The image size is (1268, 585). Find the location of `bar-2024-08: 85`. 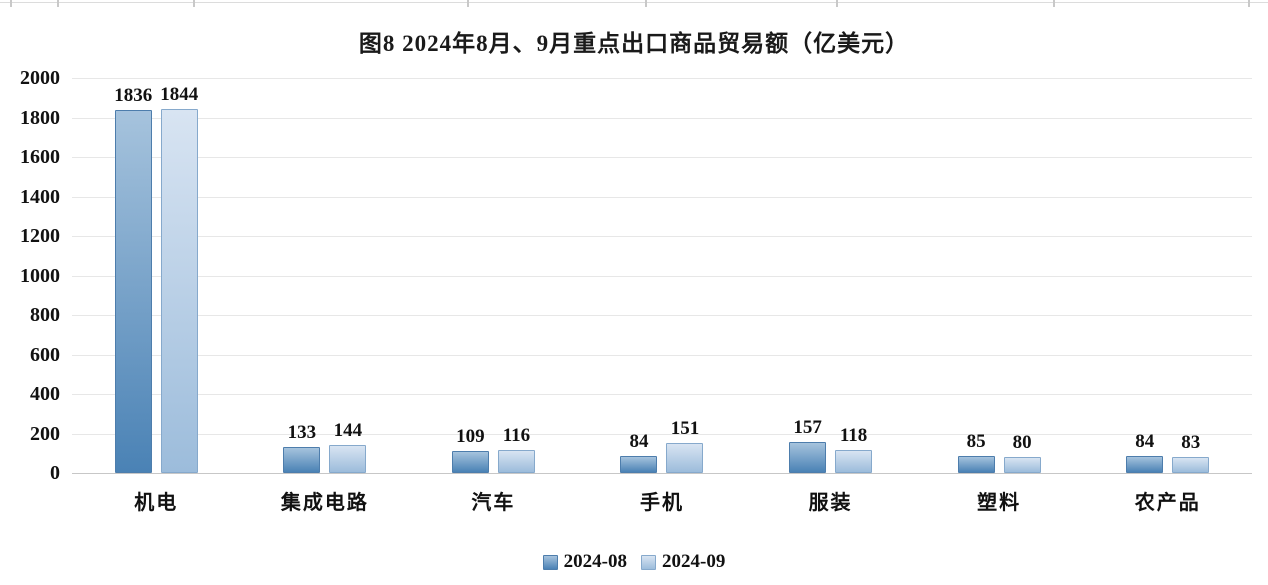

bar-2024-08: 85 is located at coordinates (976, 452).